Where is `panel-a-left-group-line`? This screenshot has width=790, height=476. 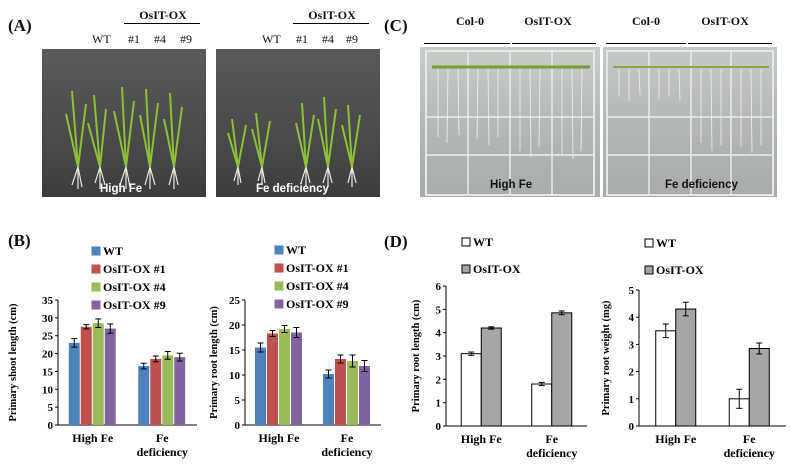 panel-a-left-group-line is located at coordinates (162, 23).